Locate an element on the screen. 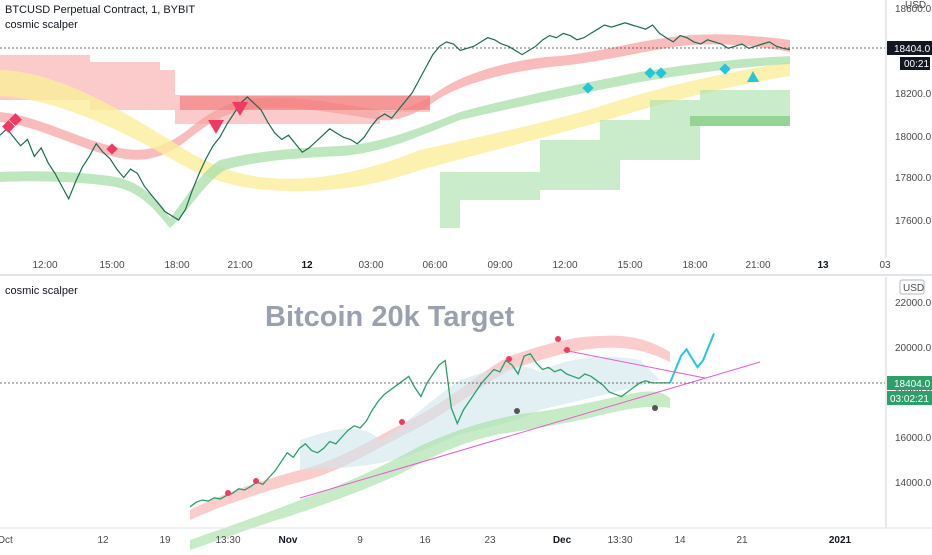 This screenshot has width=932, height=555. top-last-price-tag is located at coordinates (909, 48).